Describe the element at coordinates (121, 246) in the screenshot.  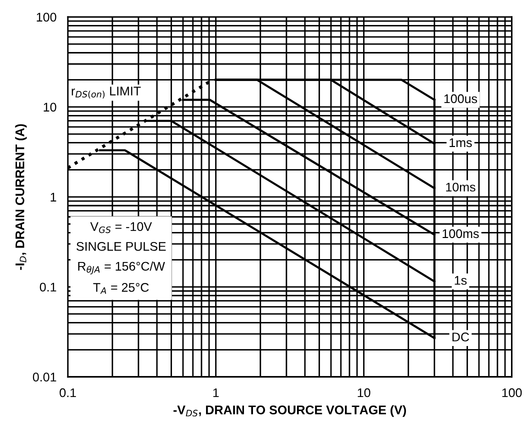
I see `annotation: SINGLE PULSE` at that location.